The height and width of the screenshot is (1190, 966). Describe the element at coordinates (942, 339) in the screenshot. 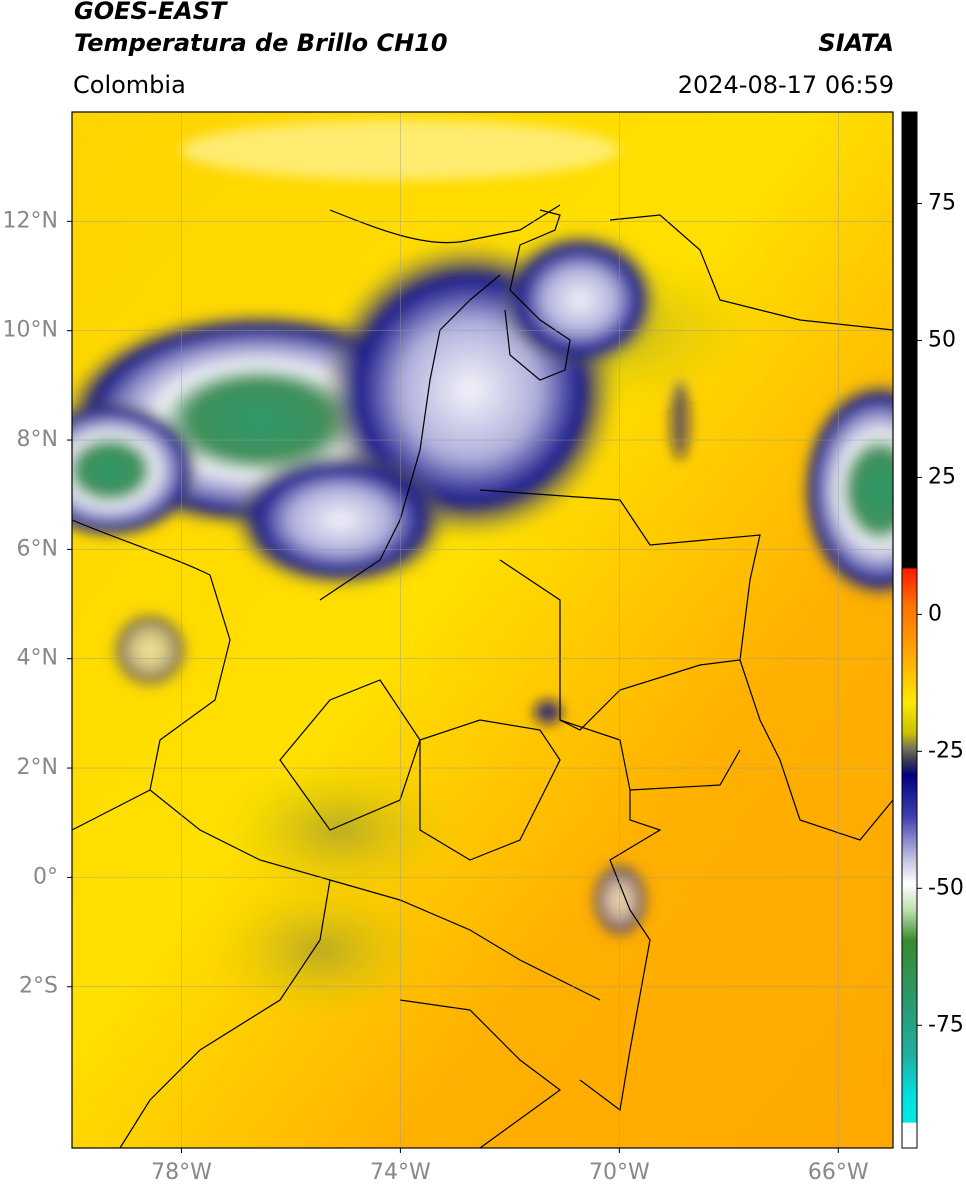

I see `colorbar-tick-label: 50` at that location.